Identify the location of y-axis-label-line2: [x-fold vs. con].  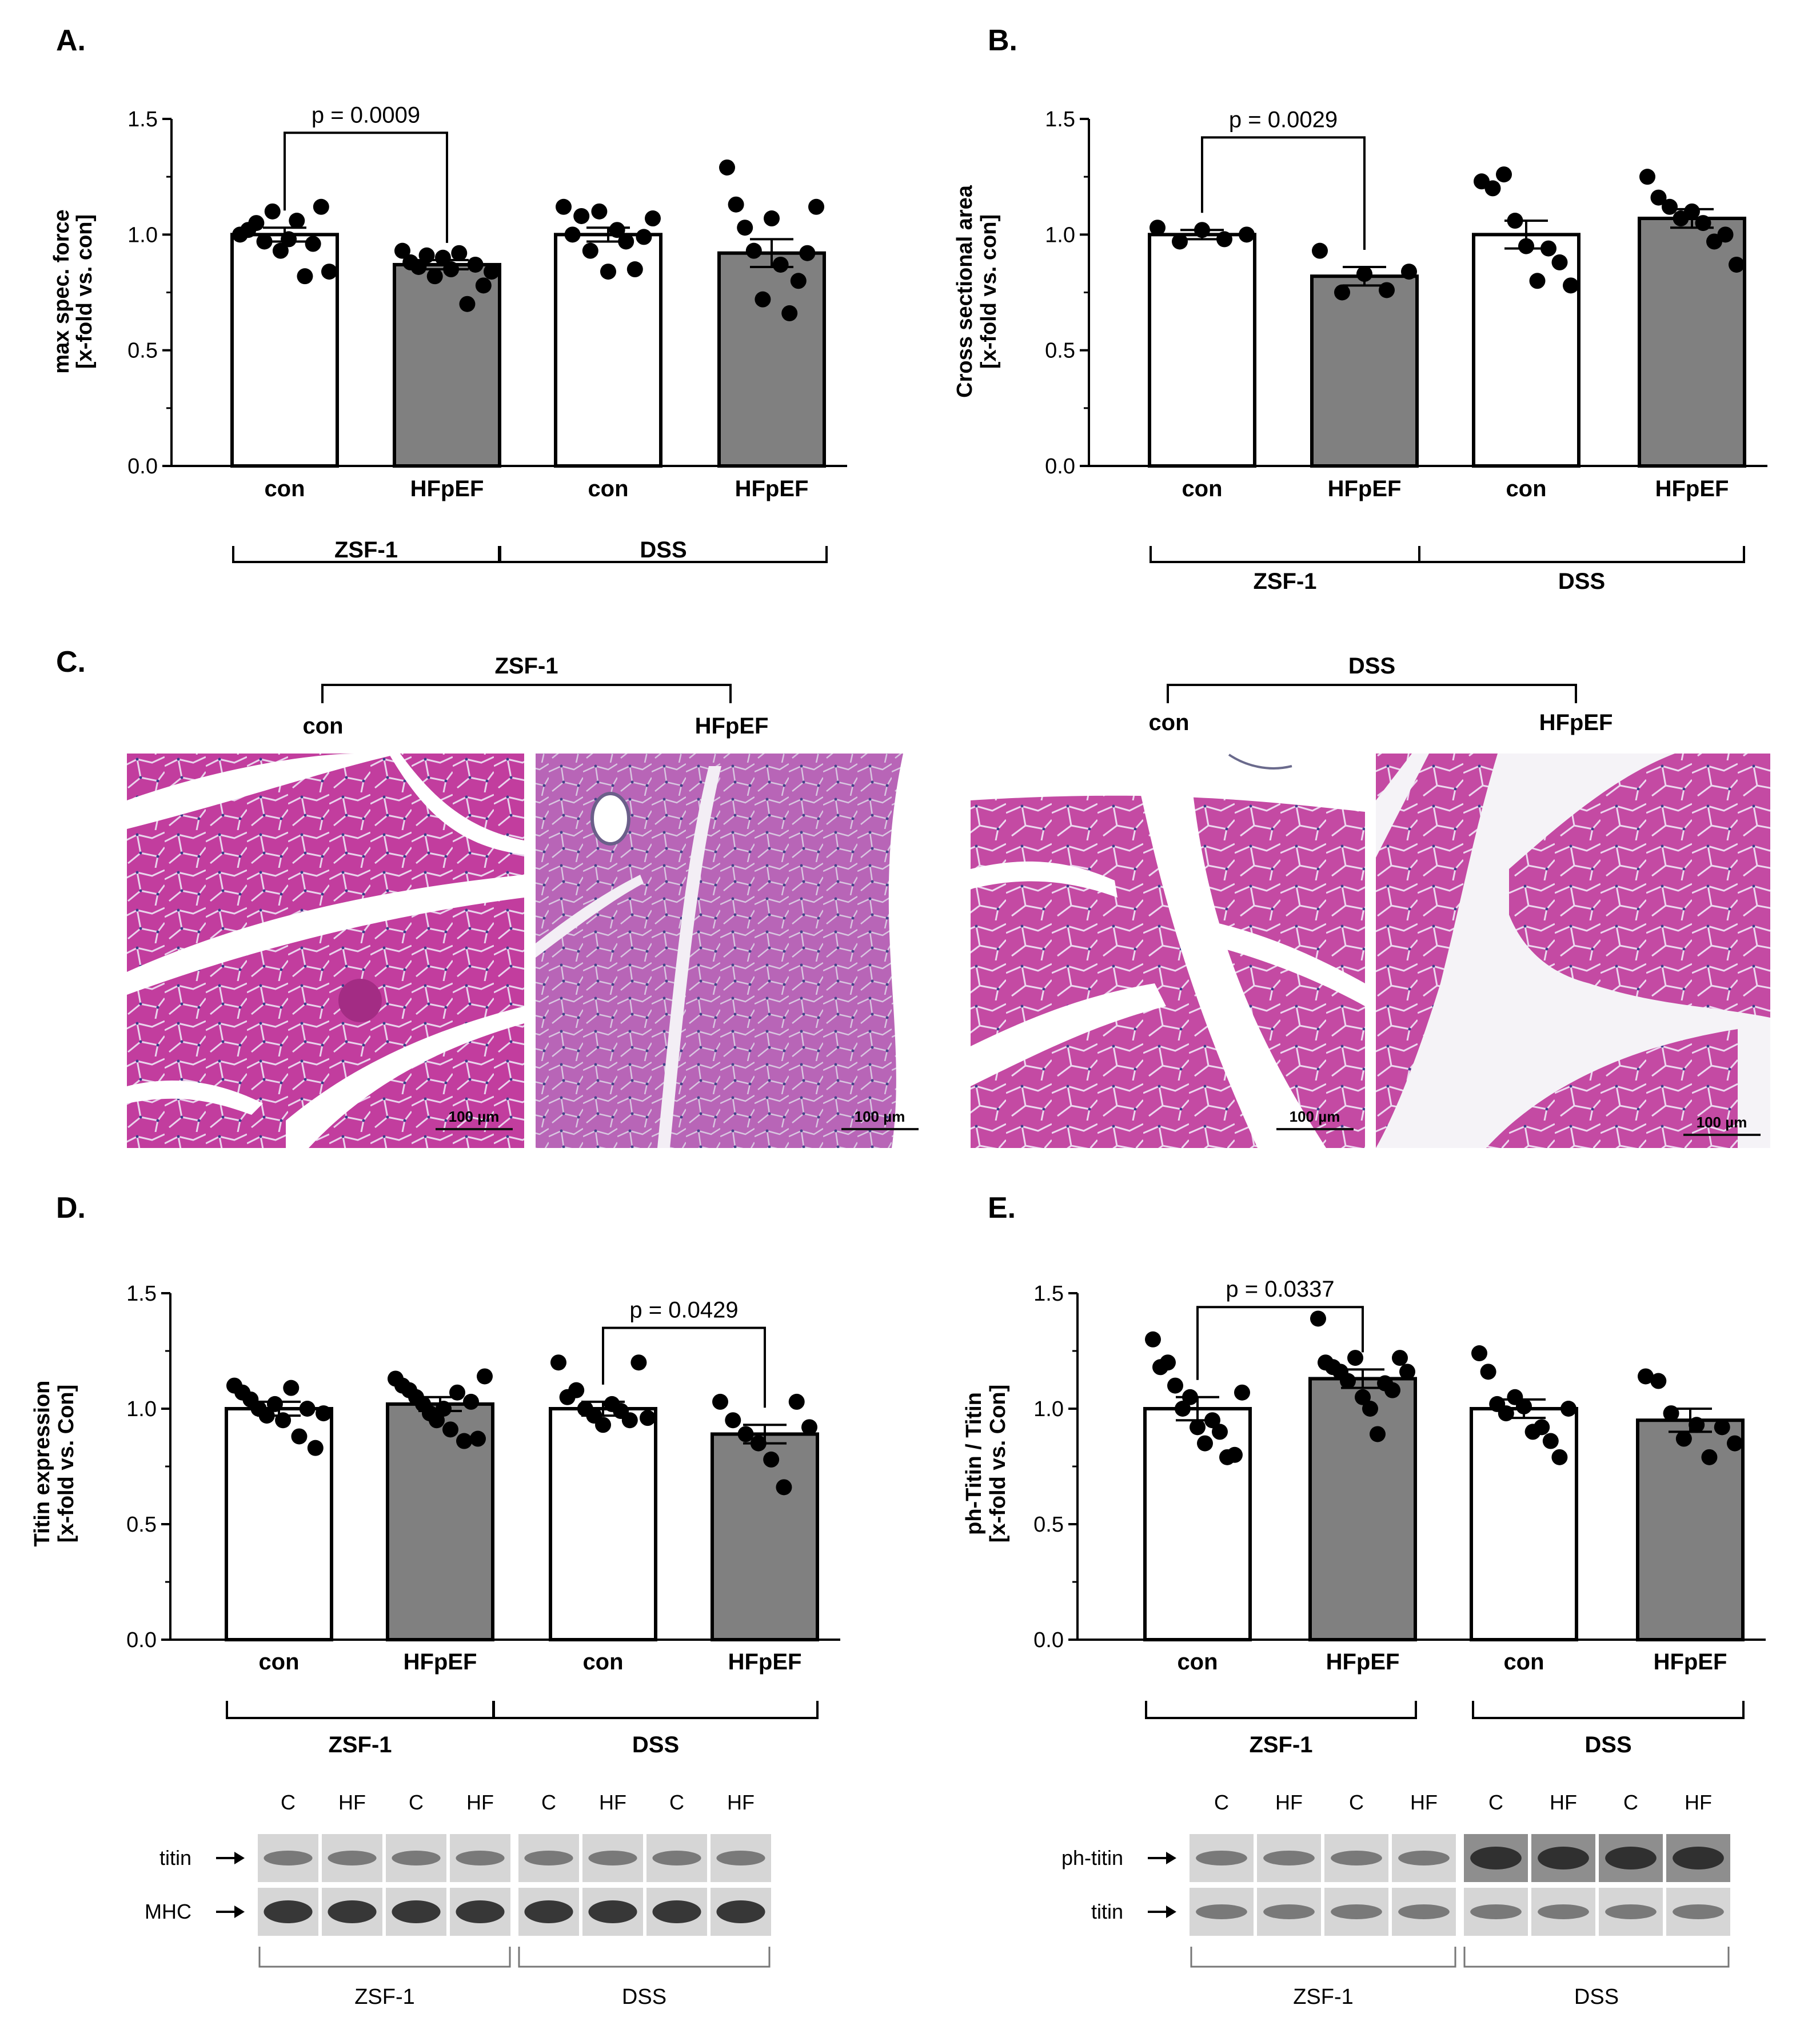
(85, 291).